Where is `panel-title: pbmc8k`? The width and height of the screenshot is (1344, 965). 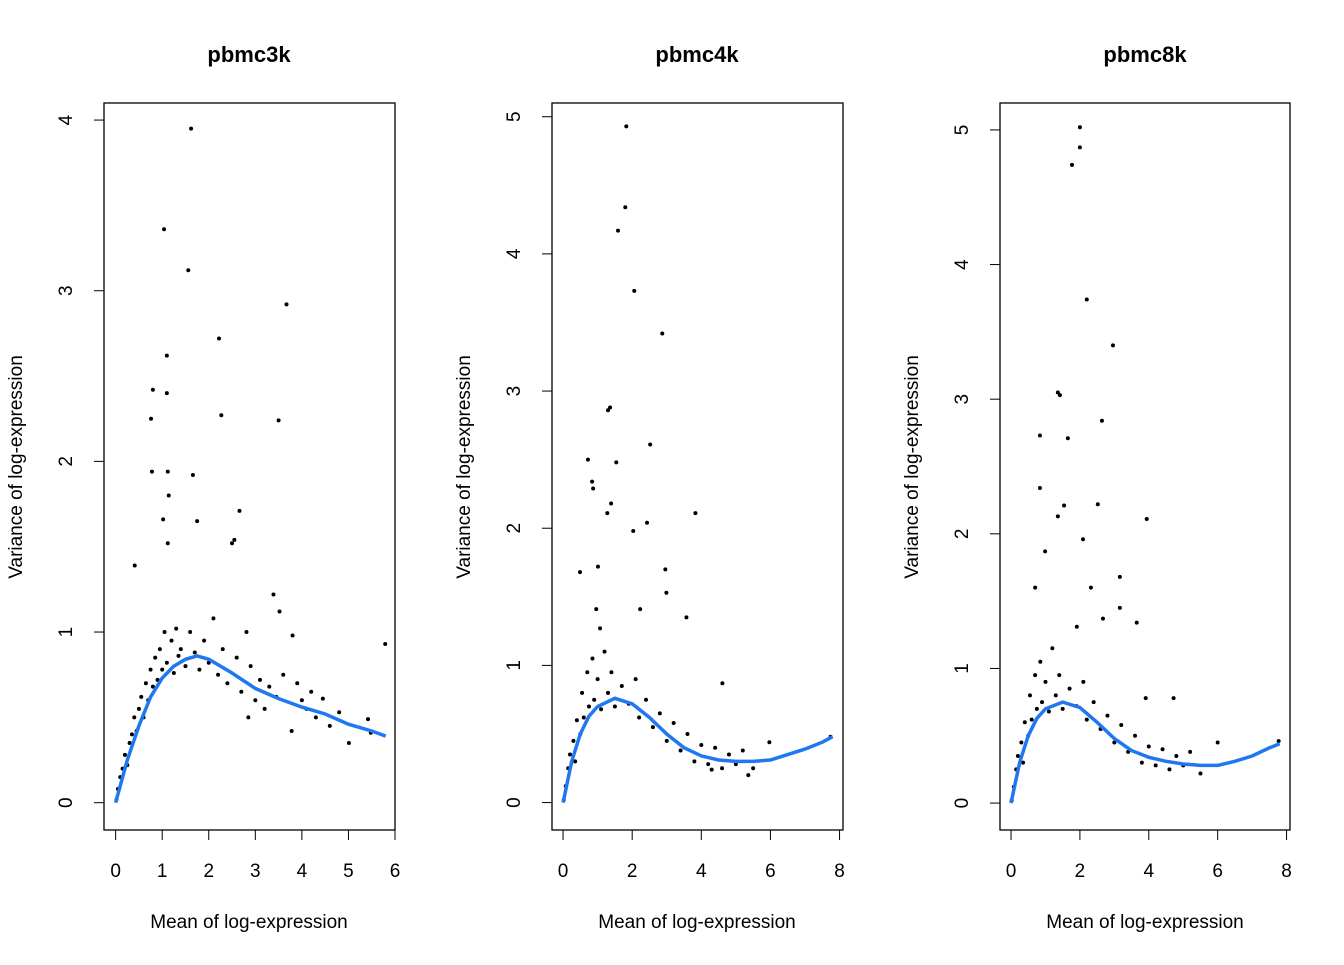 panel-title: pbmc8k is located at coordinates (1145, 54).